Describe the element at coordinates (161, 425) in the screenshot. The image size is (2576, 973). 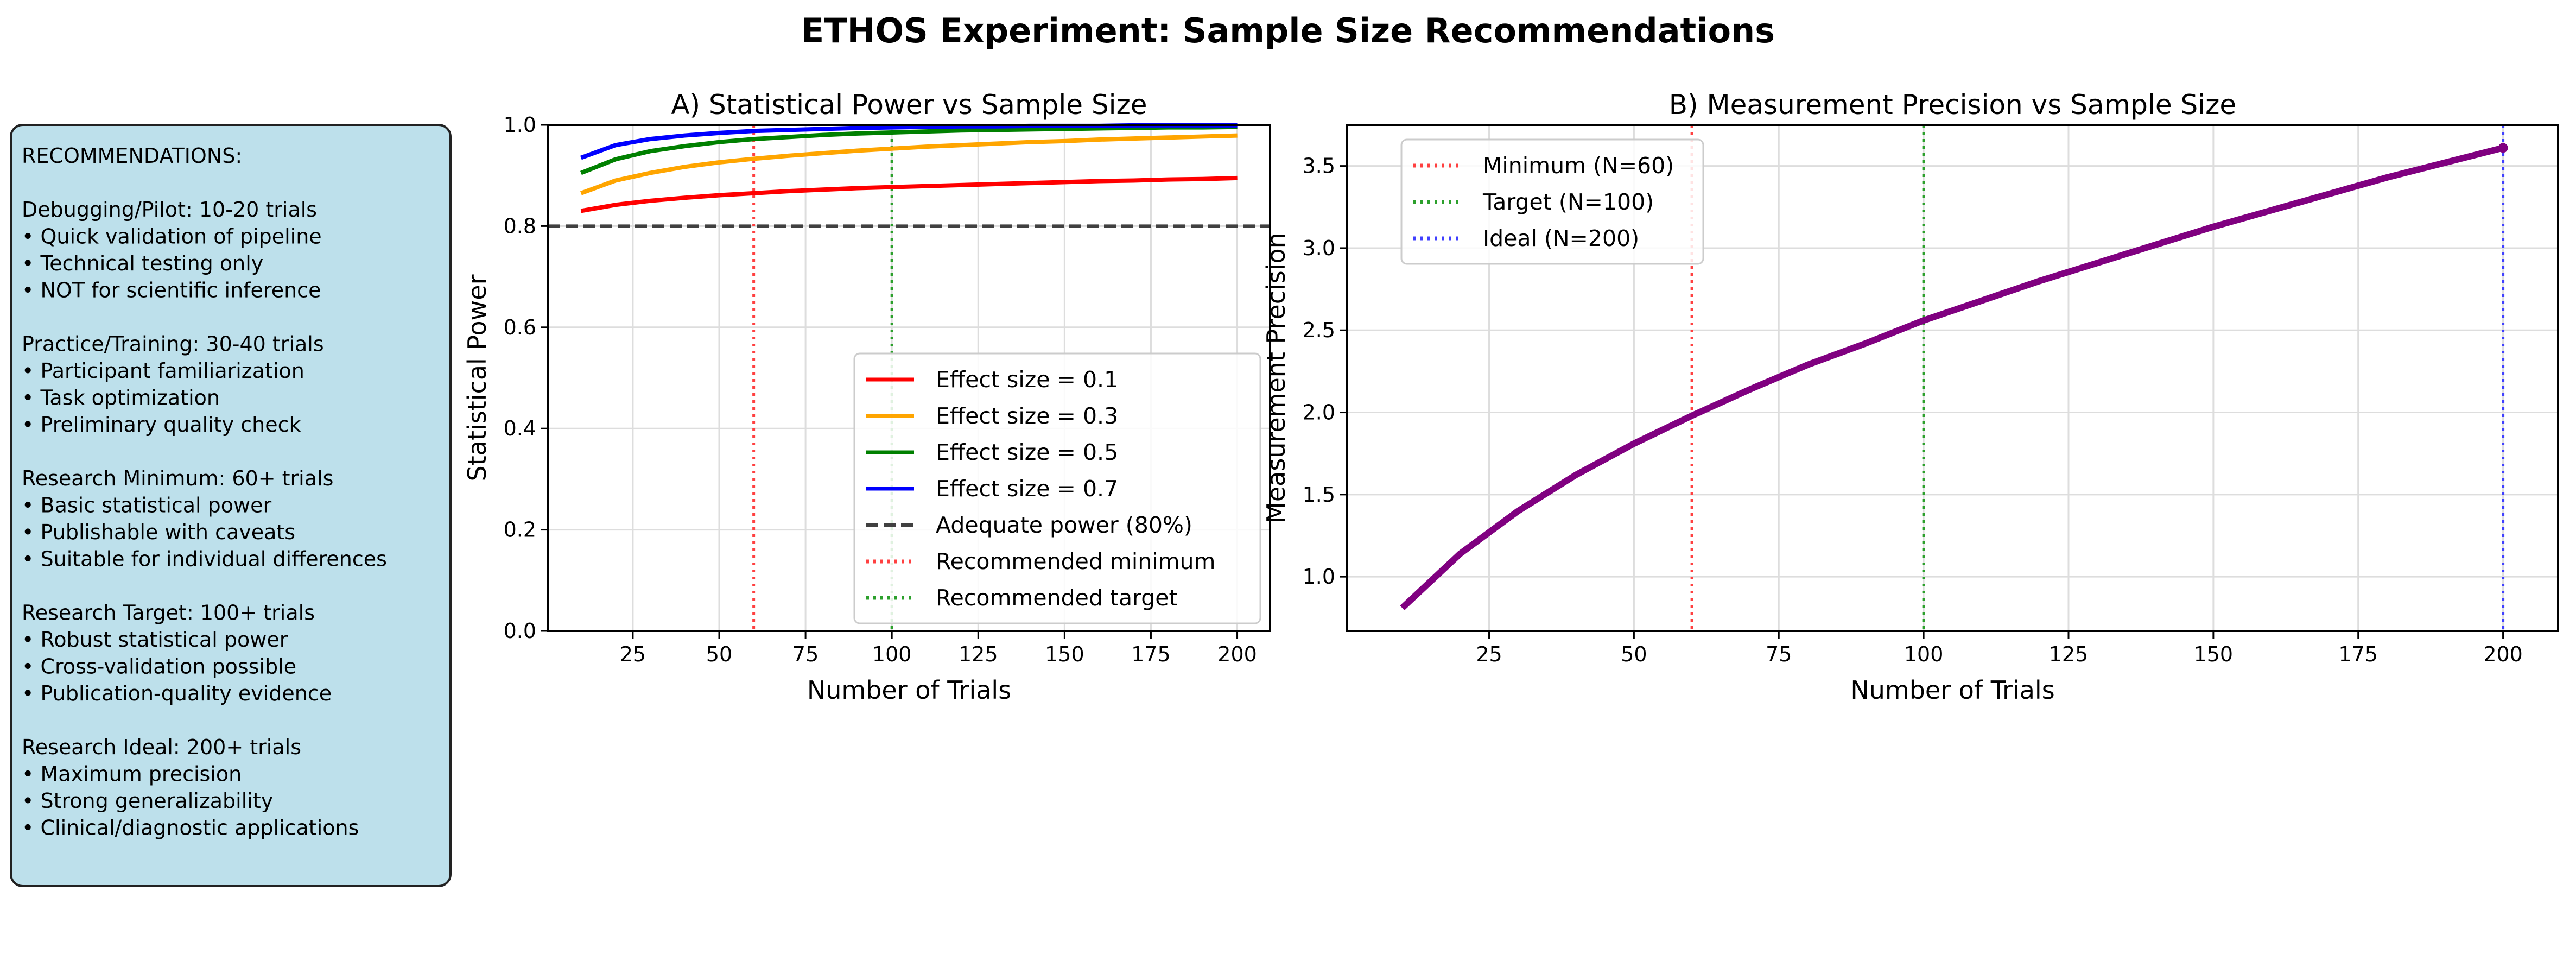
I see `recommendations-line: • Preliminary quality check` at that location.